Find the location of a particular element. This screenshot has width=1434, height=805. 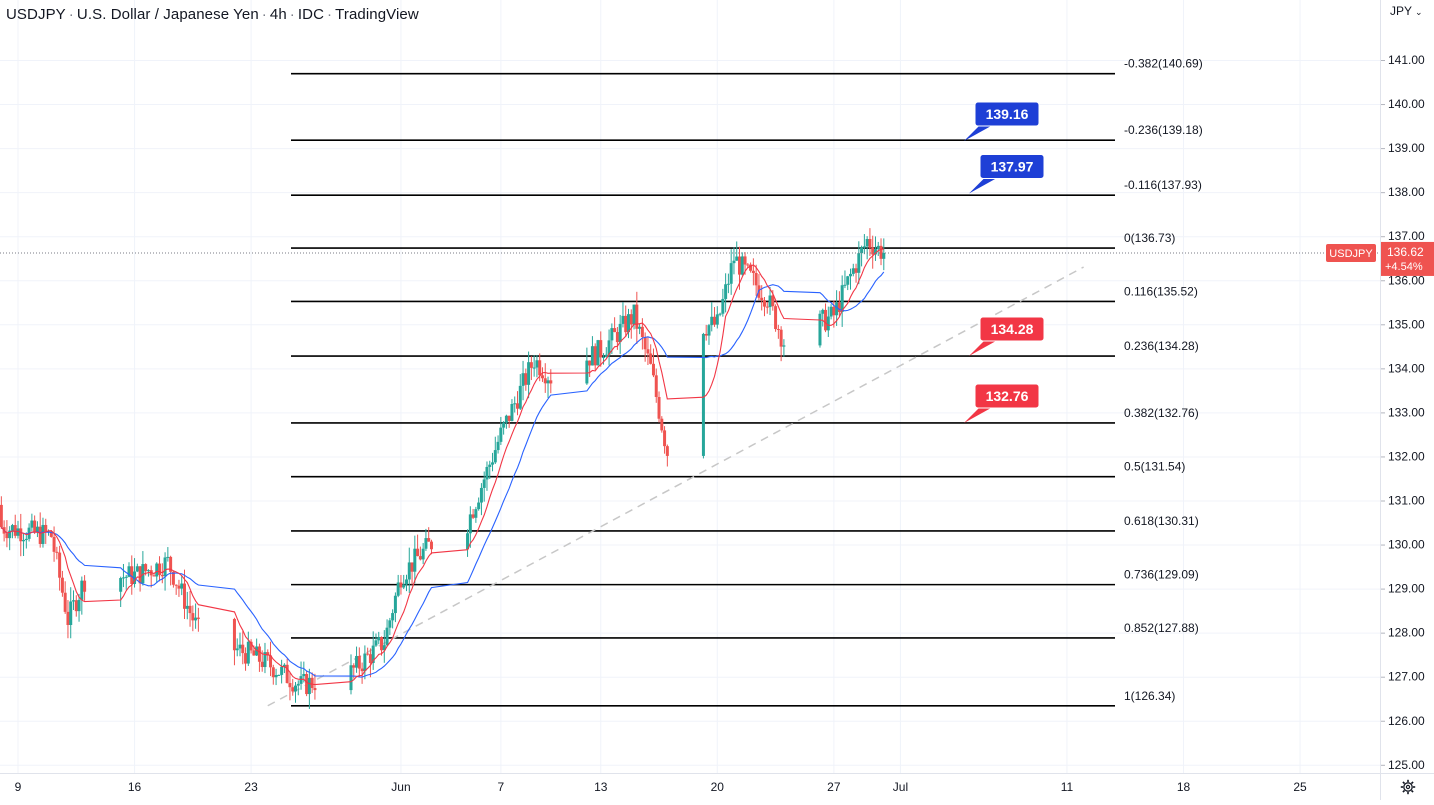

last-price-tag: 136.62 +4.54% is located at coordinates (1407, 258).